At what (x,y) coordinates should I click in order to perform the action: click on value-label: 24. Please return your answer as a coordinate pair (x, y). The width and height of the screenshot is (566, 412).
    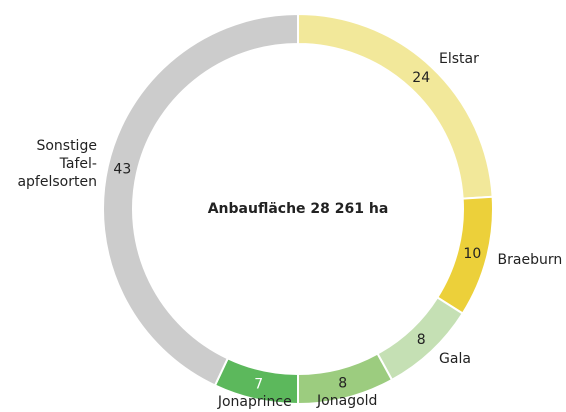
    Looking at the image, I should click on (421, 78).